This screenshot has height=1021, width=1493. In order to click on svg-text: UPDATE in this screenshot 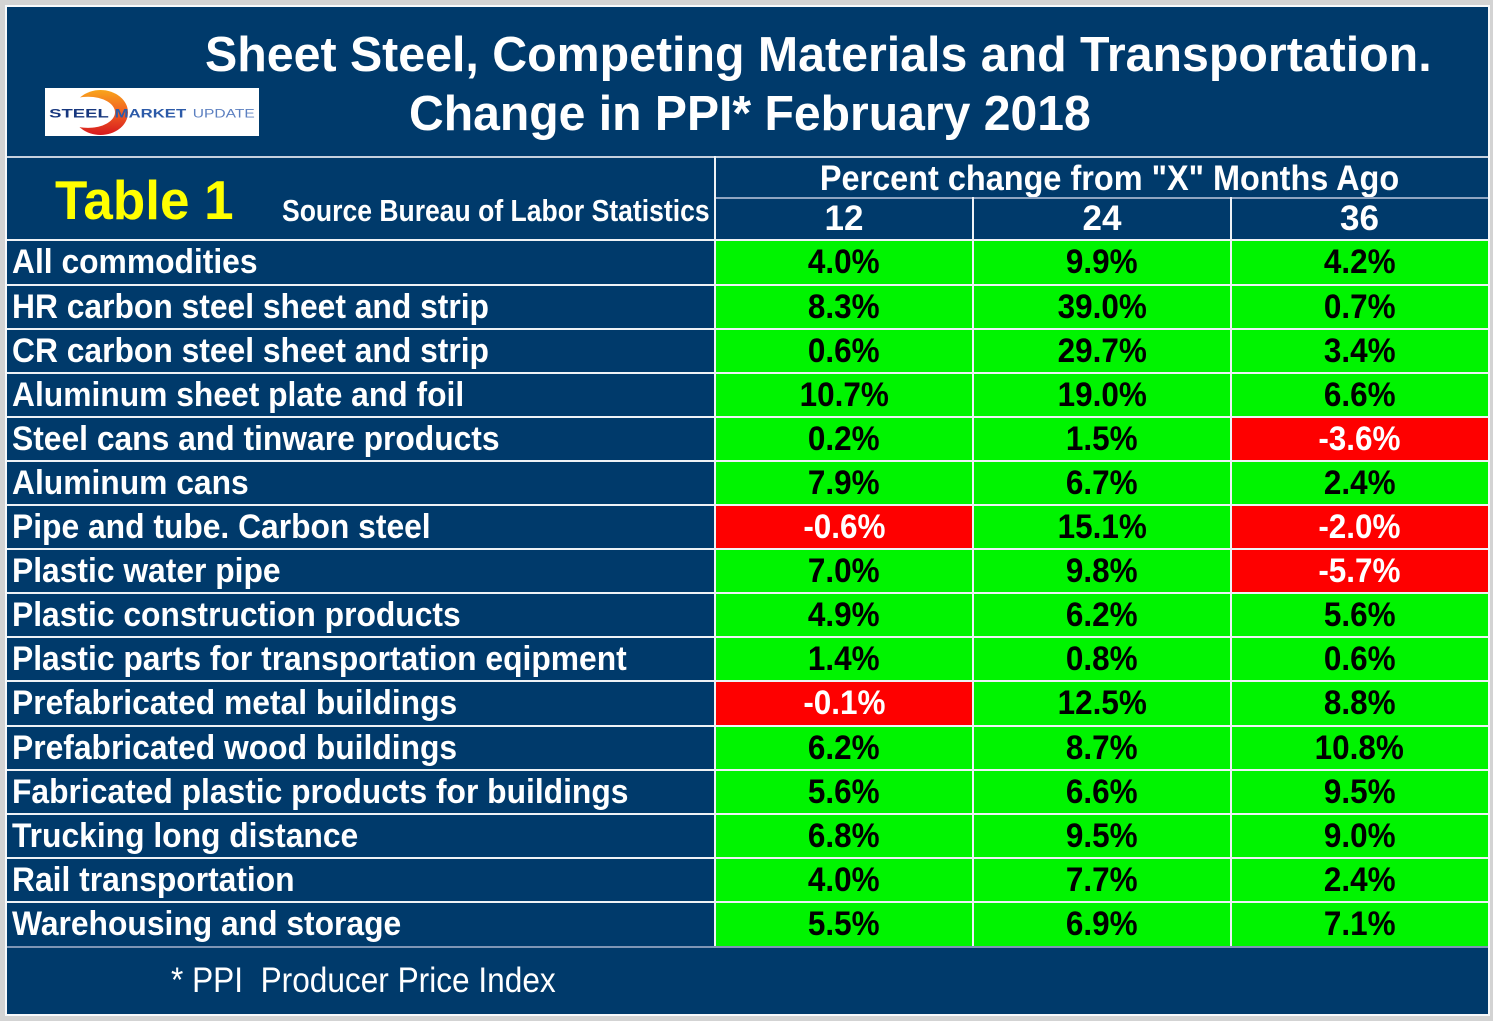, I will do `click(224, 114)`.